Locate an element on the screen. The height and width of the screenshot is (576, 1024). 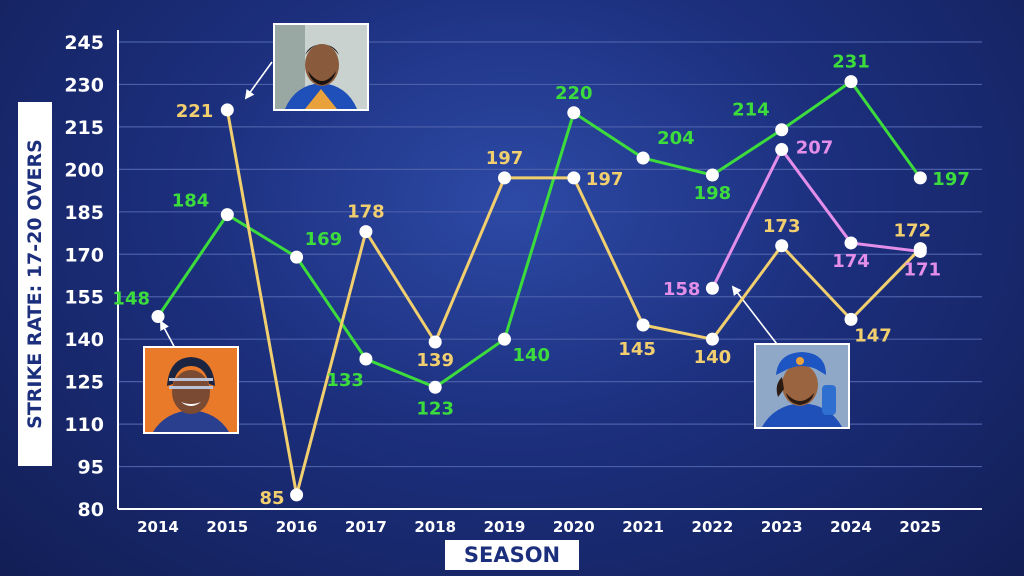
data-label: 171 is located at coordinates (923, 269).